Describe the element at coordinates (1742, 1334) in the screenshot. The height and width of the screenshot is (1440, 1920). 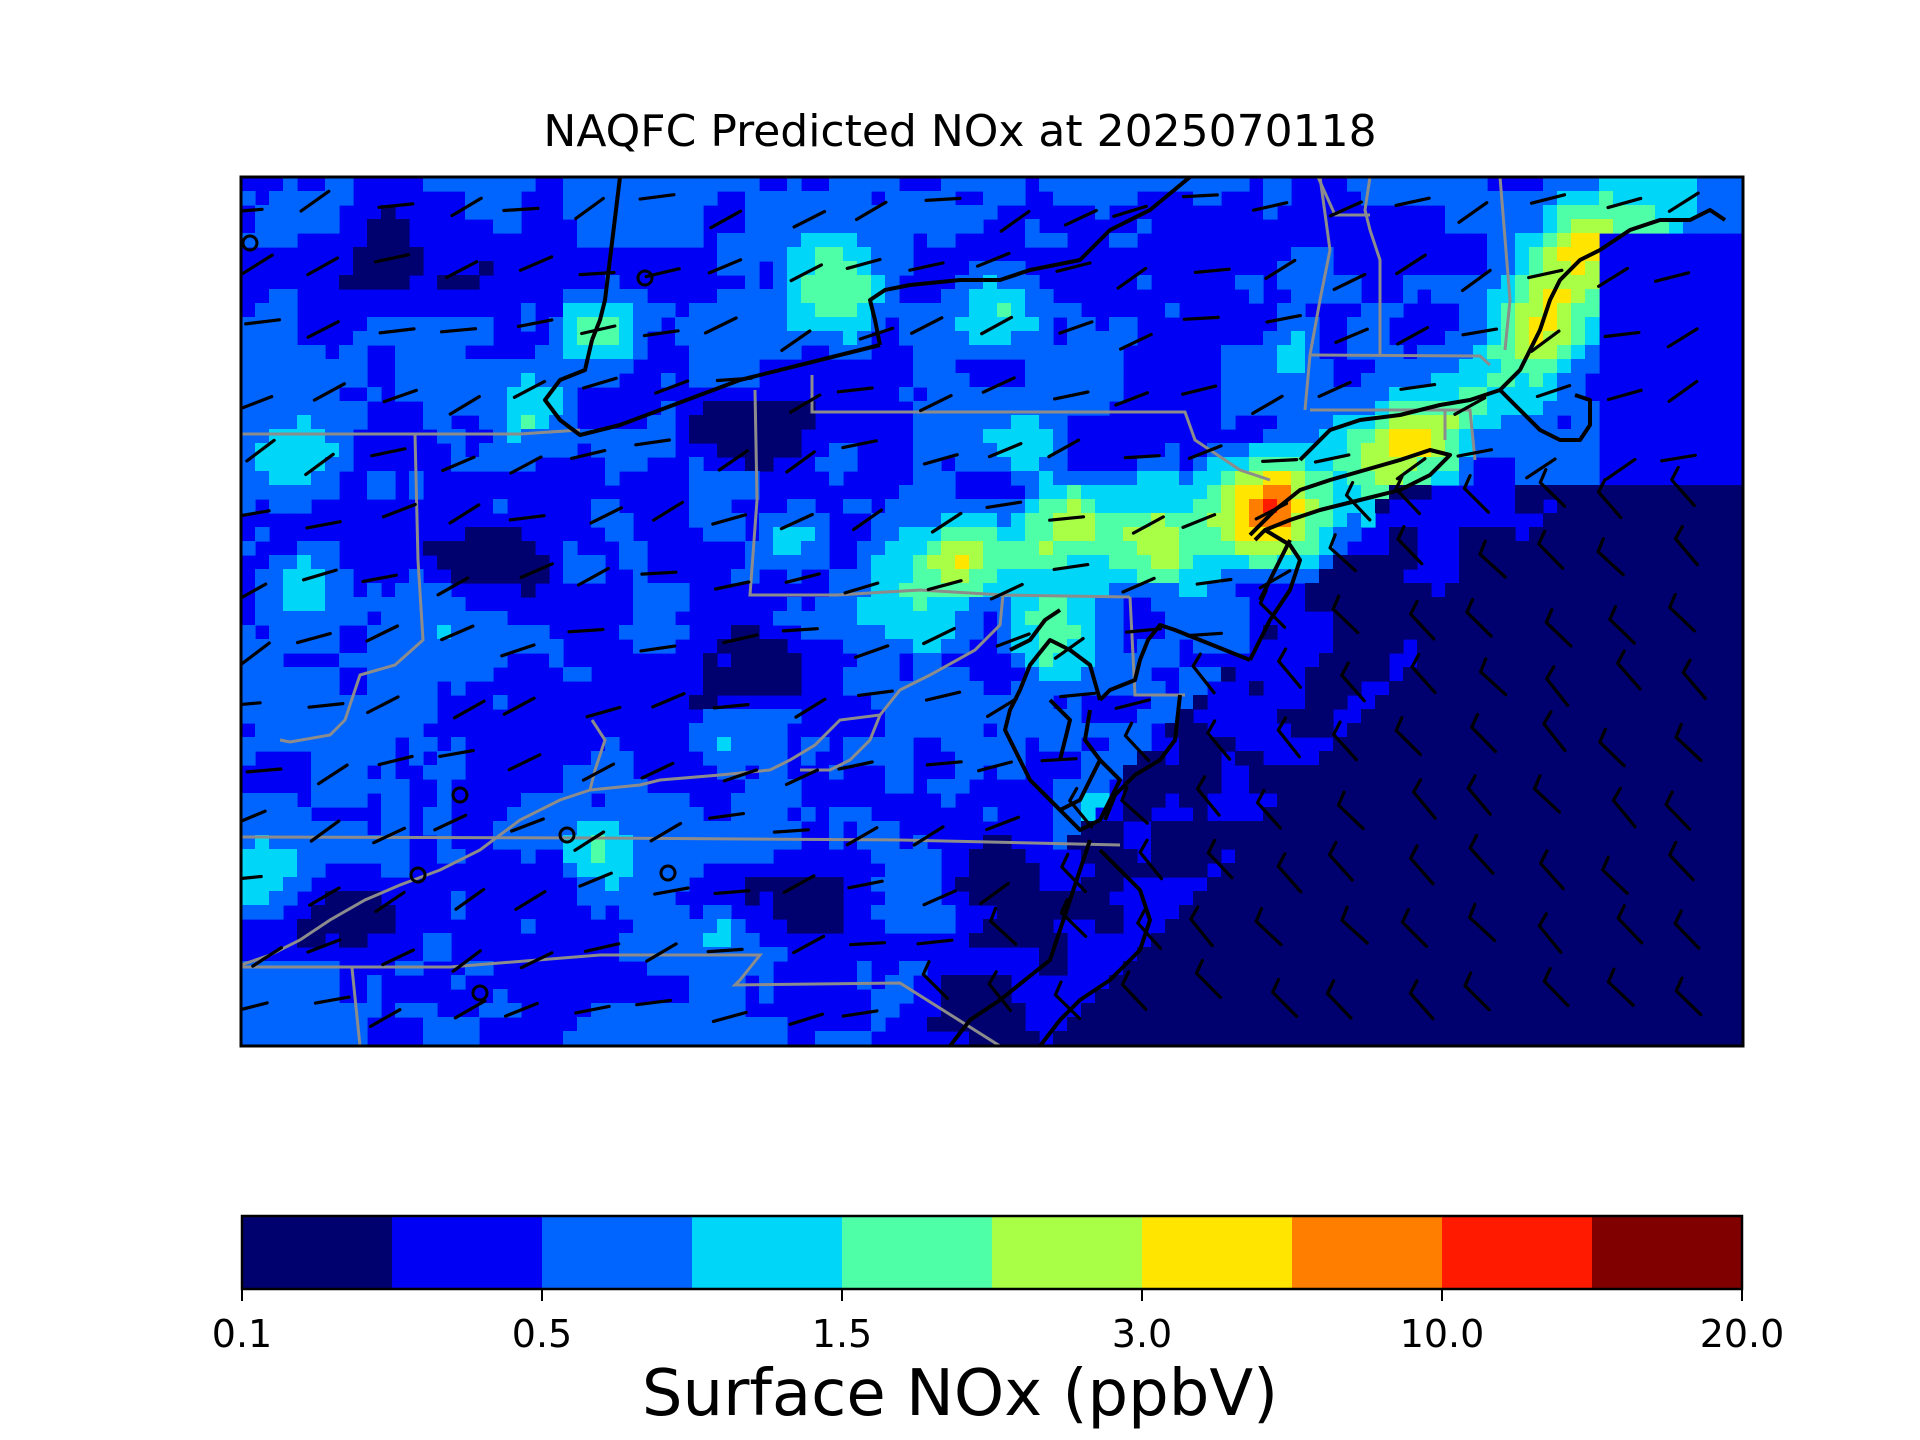
I see `colorbar-tick-label: 20.0` at that location.